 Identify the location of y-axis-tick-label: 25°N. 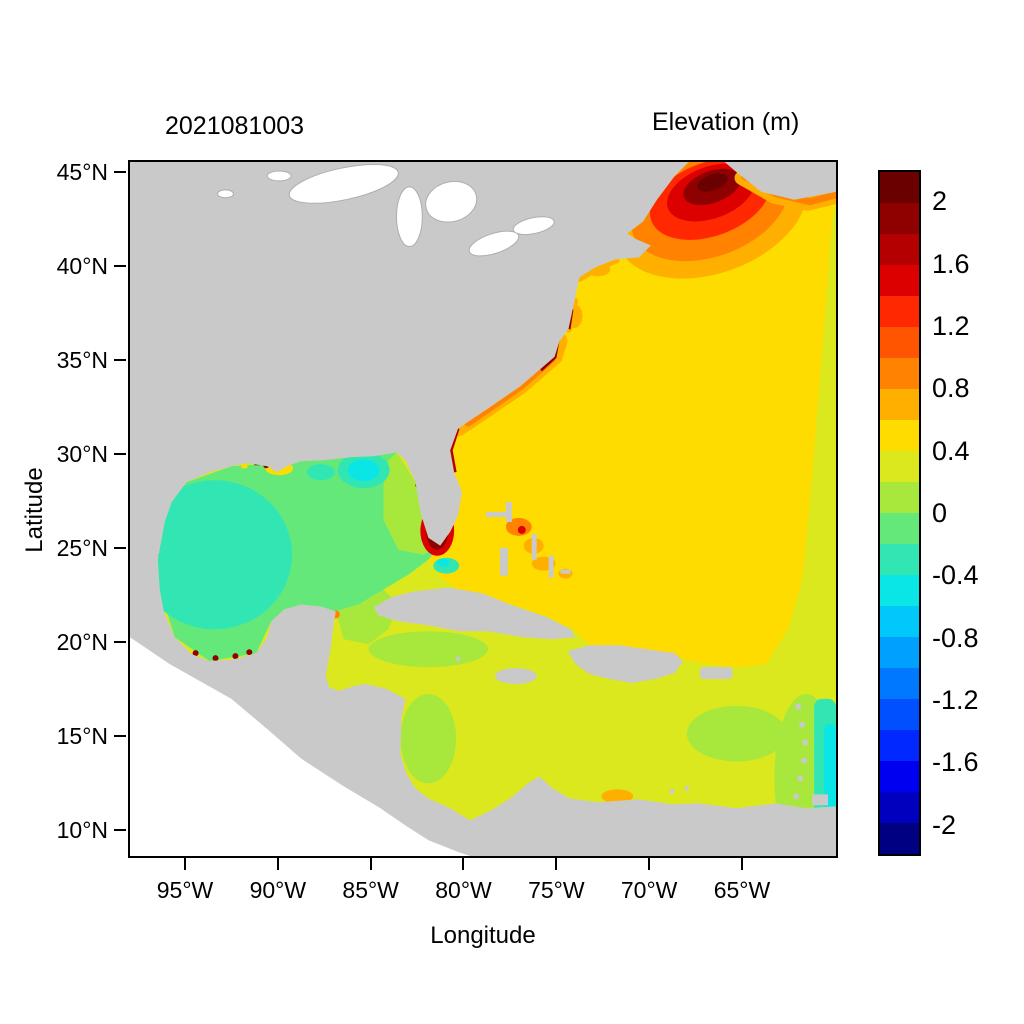
(82, 548).